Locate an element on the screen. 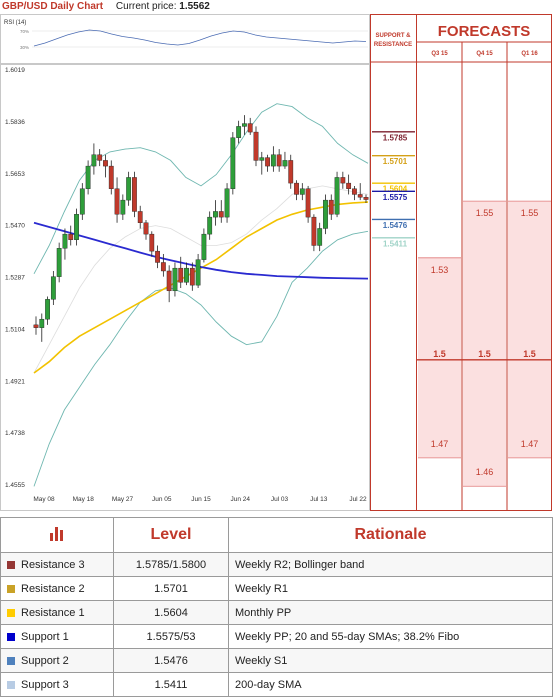  sr-level-value: 1.5476 is located at coordinates (395, 225).